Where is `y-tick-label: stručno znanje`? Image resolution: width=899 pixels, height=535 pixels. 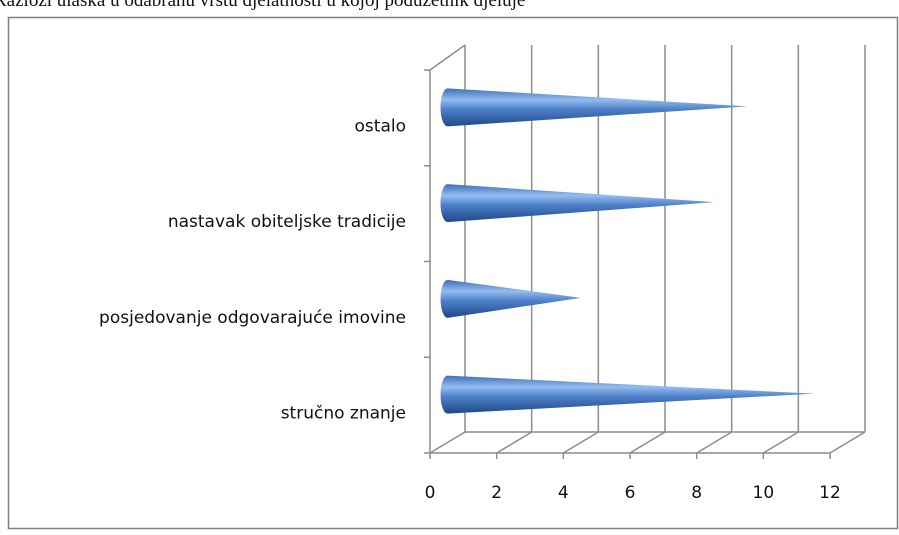
y-tick-label: stručno znanje is located at coordinates (343, 414).